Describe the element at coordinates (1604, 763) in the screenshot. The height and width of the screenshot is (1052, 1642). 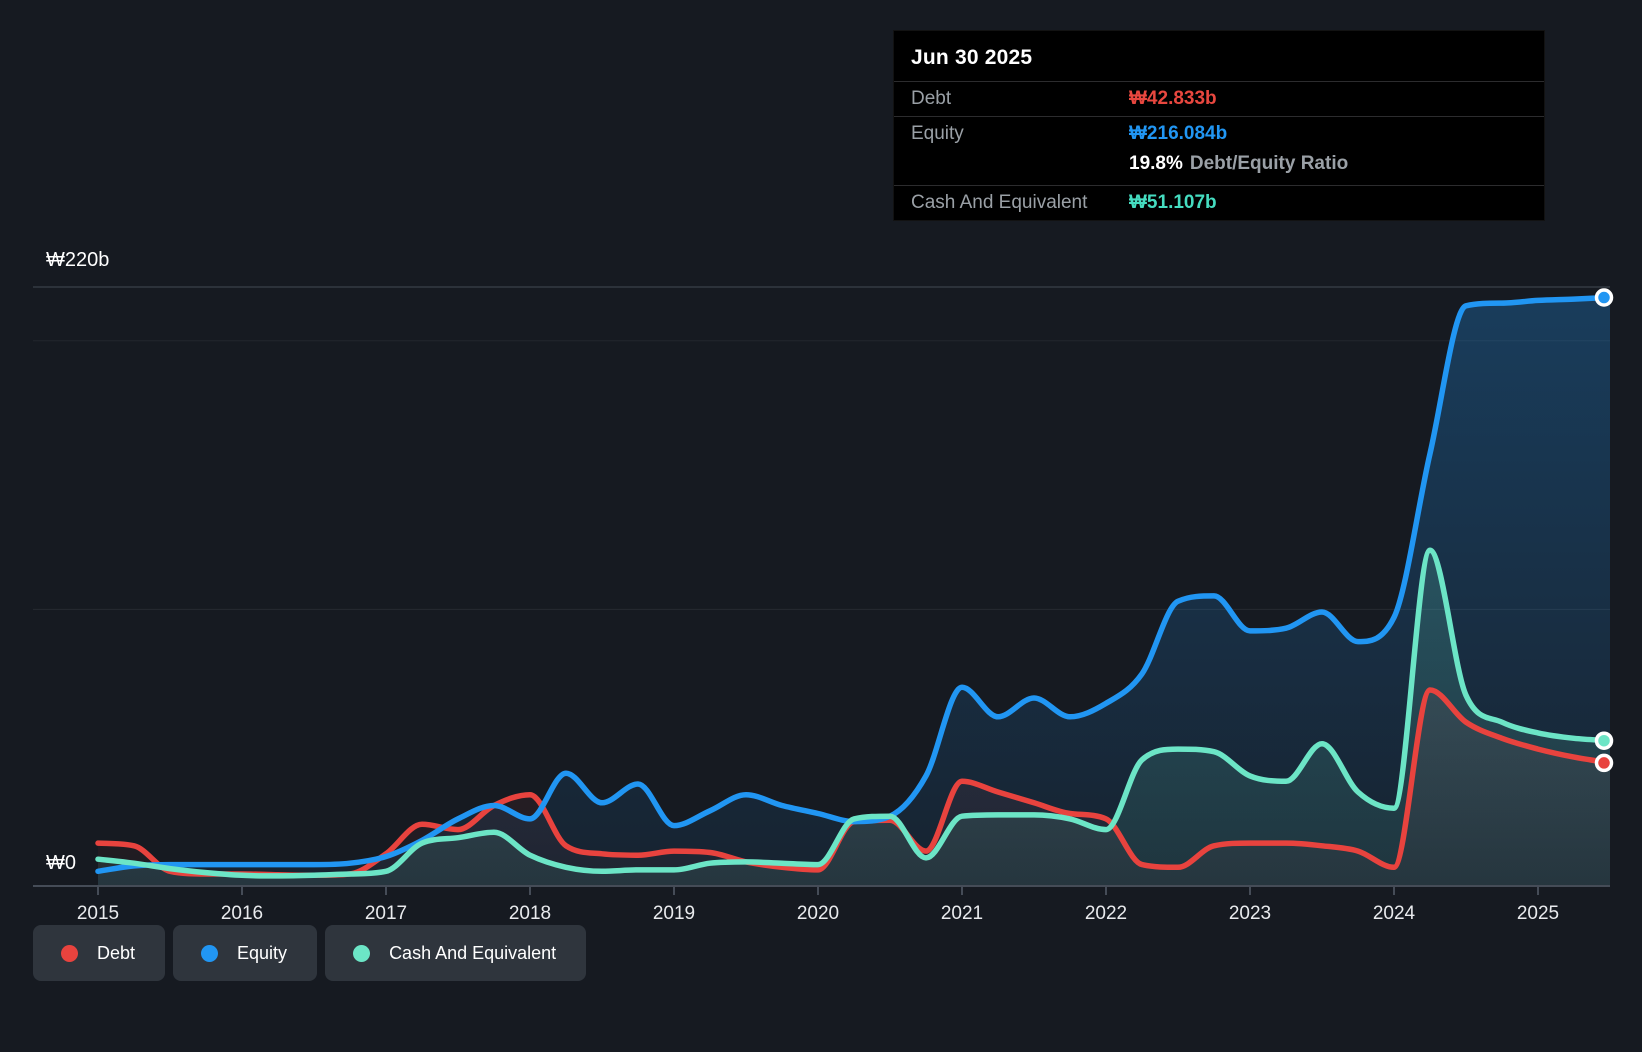
I see `last-point-marker-debt` at that location.